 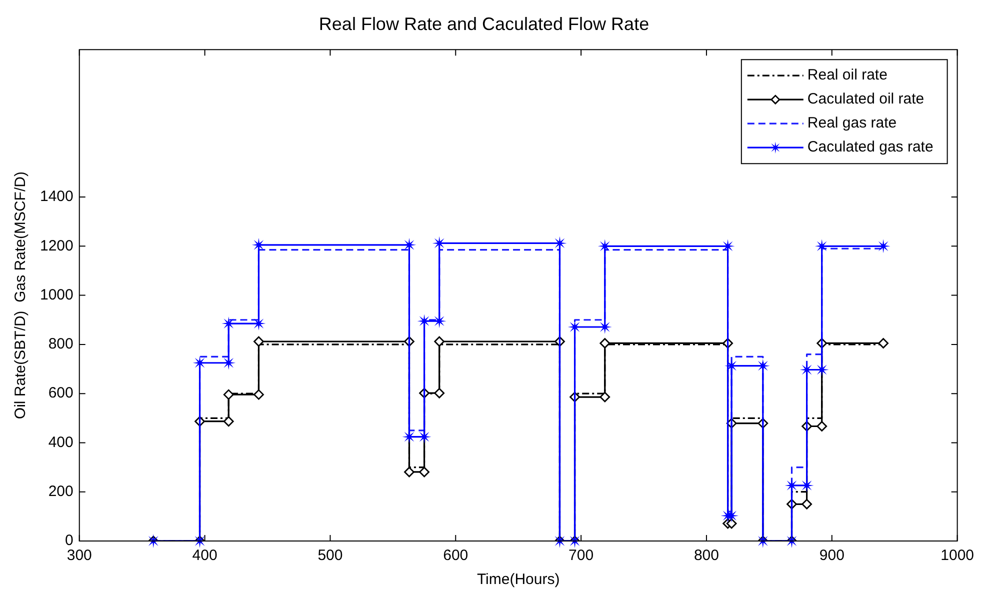 What do you see at coordinates (957, 555) in the screenshot?
I see `x-tick-label: 1000` at bounding box center [957, 555].